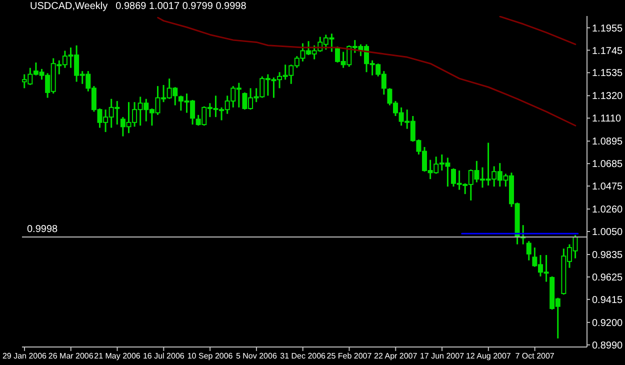 This screenshot has width=625, height=365. What do you see at coordinates (537, 31) in the screenshot?
I see `line-series` at bounding box center [537, 31].